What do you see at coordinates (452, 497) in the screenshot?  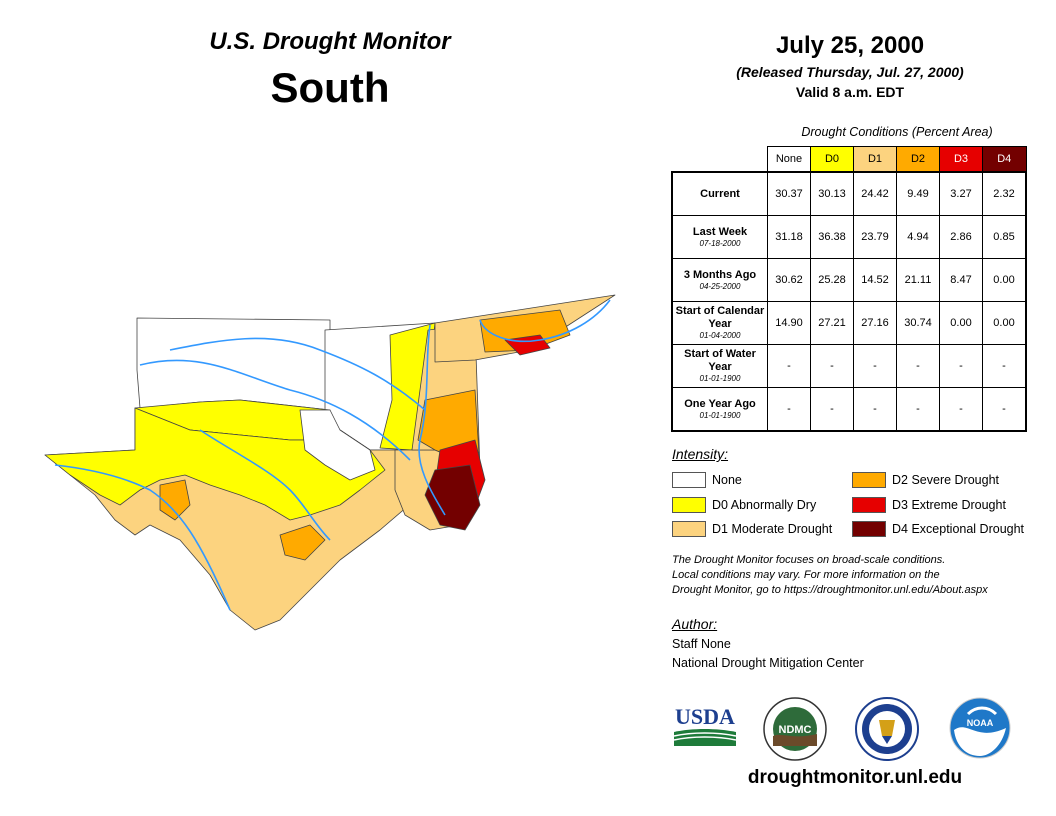 I see `mississippi-d4-area` at bounding box center [452, 497].